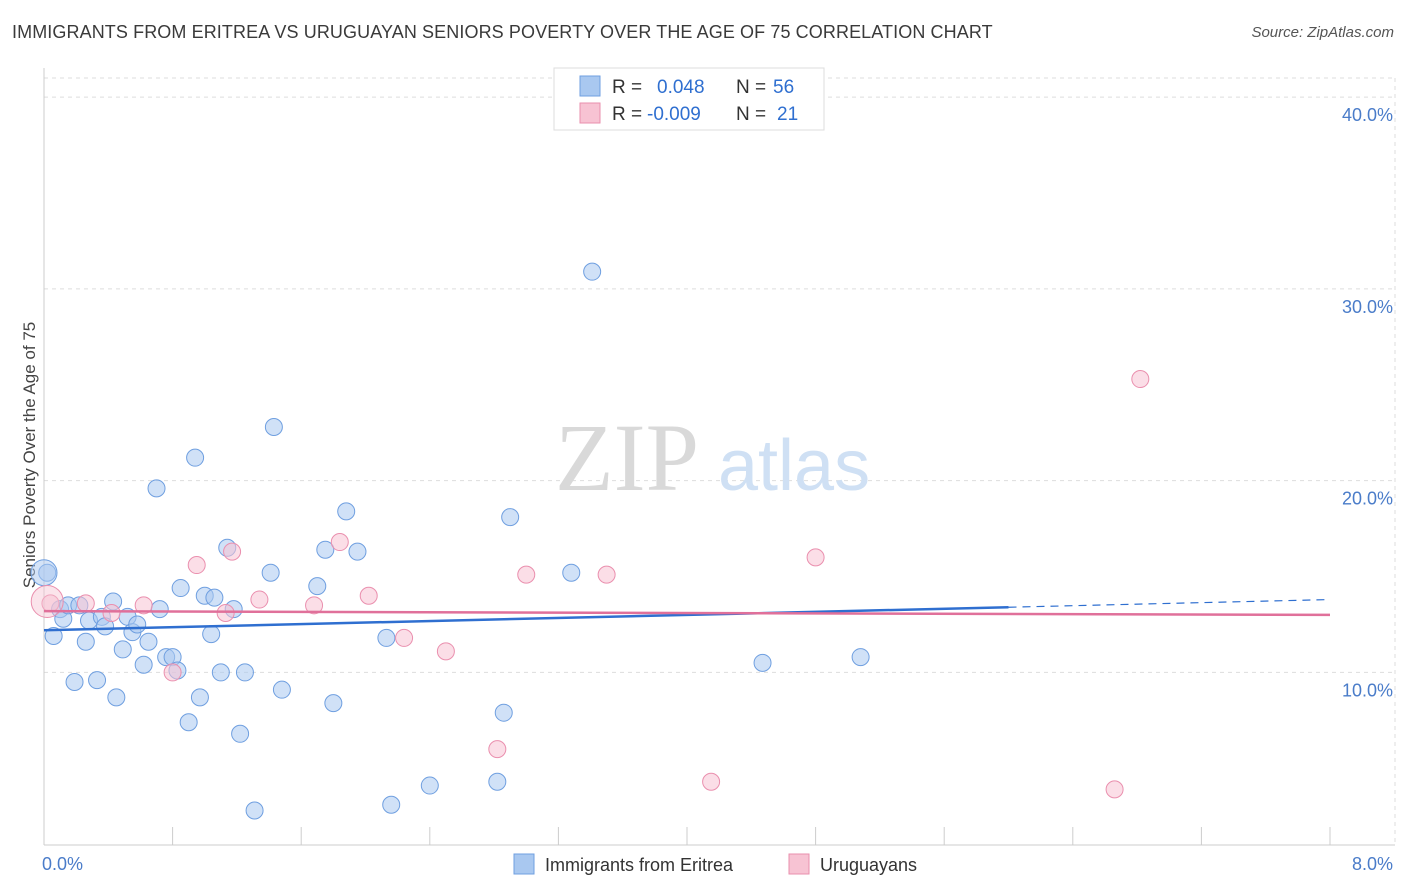 This screenshot has height=892, width=1406. I want to click on legend-r-label-uruguayans: R =, so click(627, 114).